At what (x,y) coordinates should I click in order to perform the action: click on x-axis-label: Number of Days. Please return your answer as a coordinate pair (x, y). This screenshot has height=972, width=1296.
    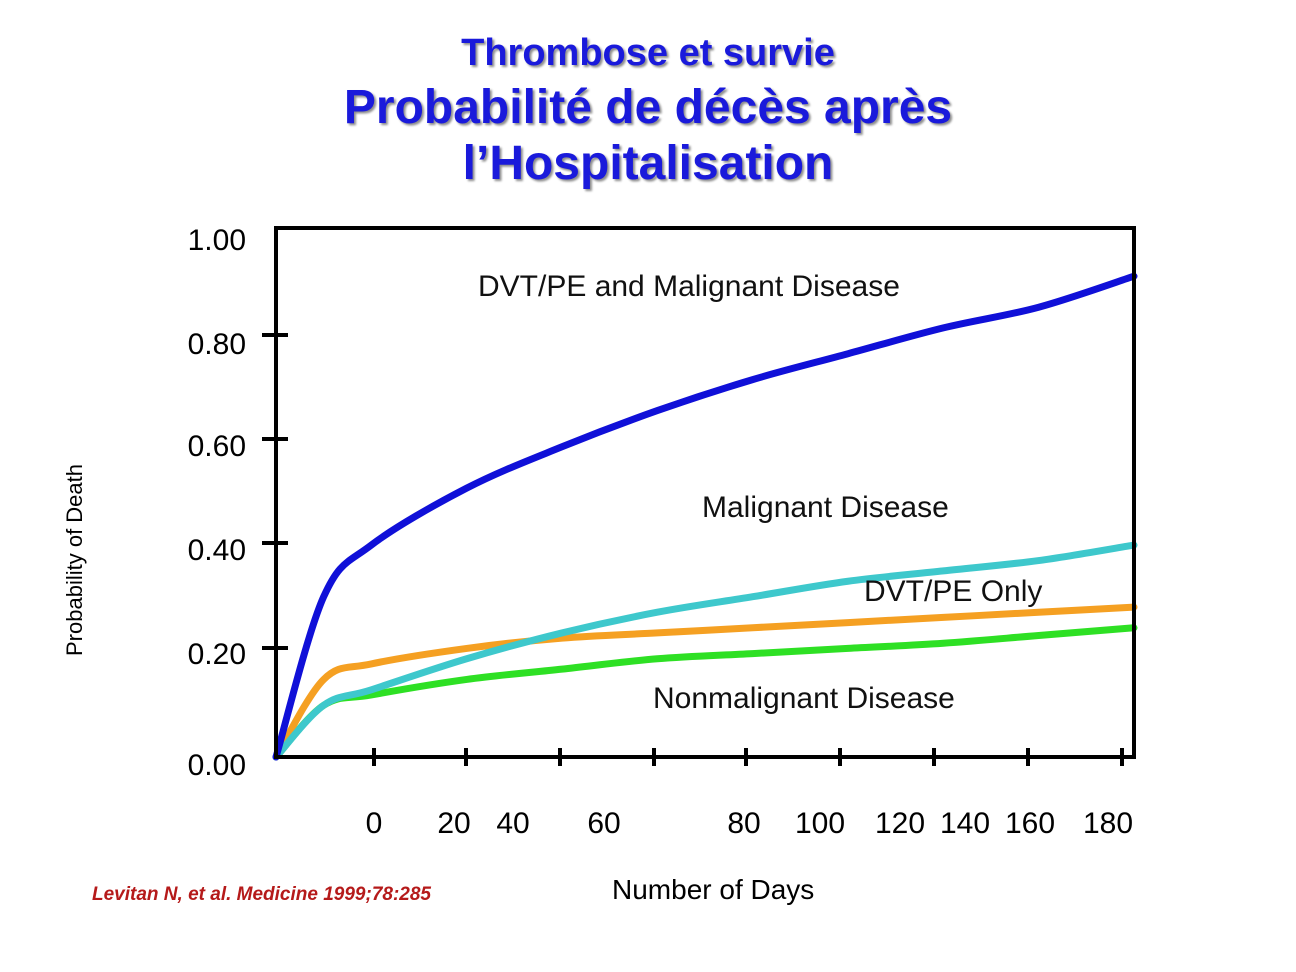
    Looking at the image, I should click on (713, 889).